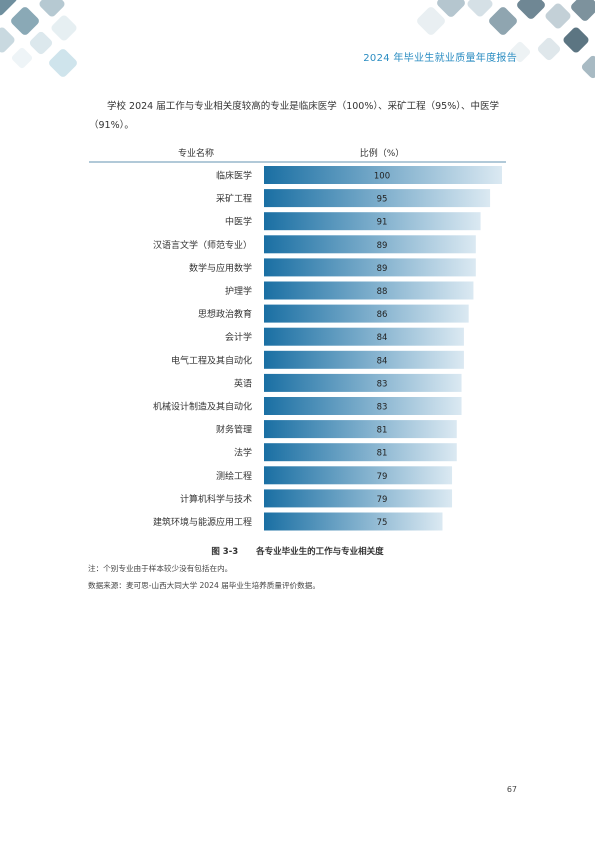 This screenshot has height=842, width=595. What do you see at coordinates (243, 383) in the screenshot?
I see `category-label: 英语` at bounding box center [243, 383].